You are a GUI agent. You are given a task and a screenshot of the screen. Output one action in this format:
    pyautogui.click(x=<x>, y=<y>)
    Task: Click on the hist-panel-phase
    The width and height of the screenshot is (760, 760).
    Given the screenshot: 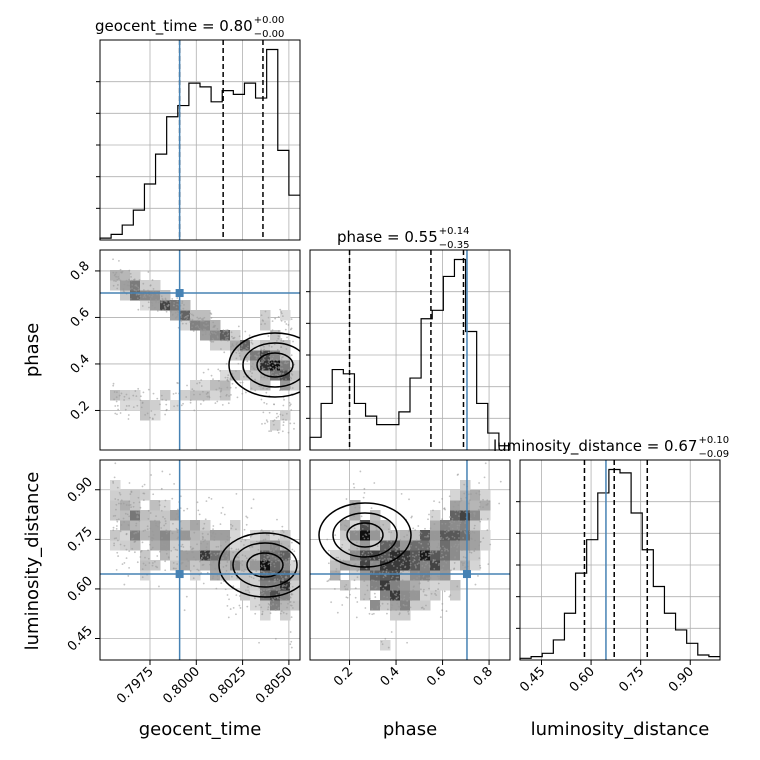 What is the action you would take?
    pyautogui.click(x=408, y=350)
    